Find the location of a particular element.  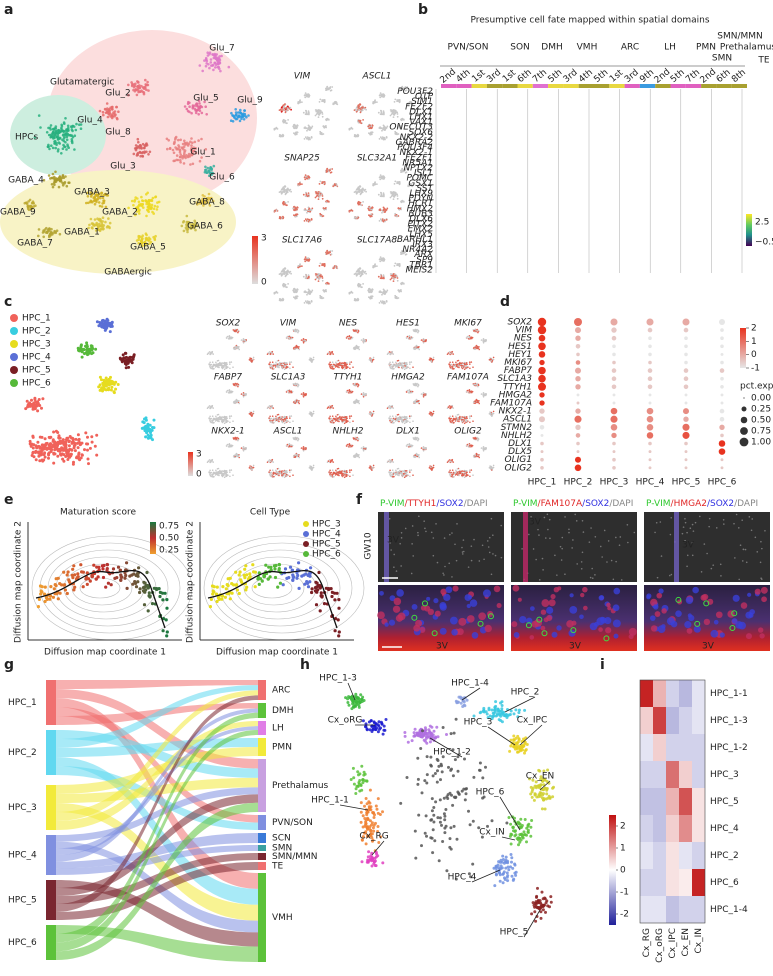

domain-label: SMN is located at coordinates (722, 59).